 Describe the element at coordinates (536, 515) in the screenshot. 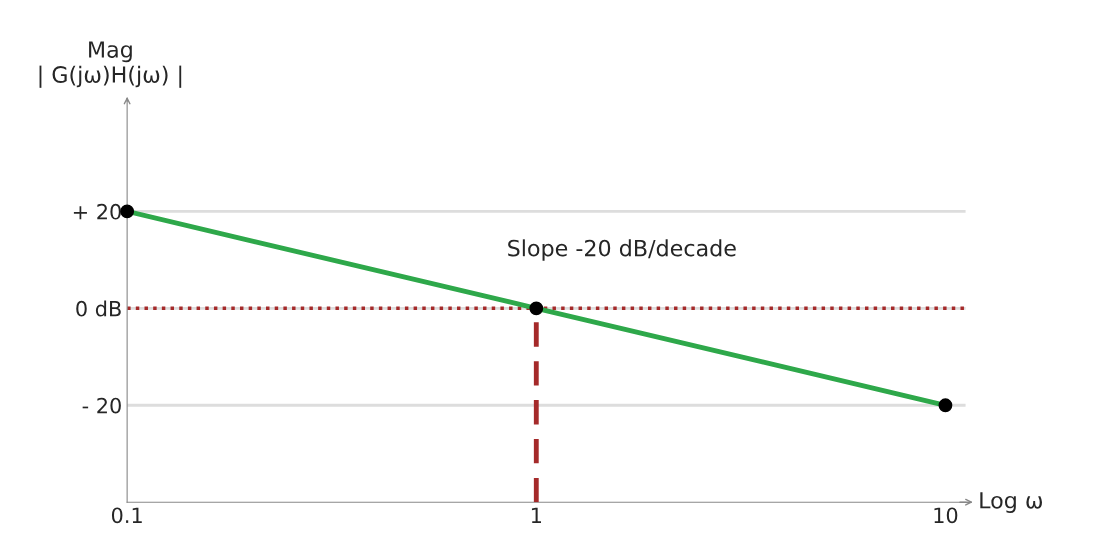

I see `x-tick-label: 1` at that location.